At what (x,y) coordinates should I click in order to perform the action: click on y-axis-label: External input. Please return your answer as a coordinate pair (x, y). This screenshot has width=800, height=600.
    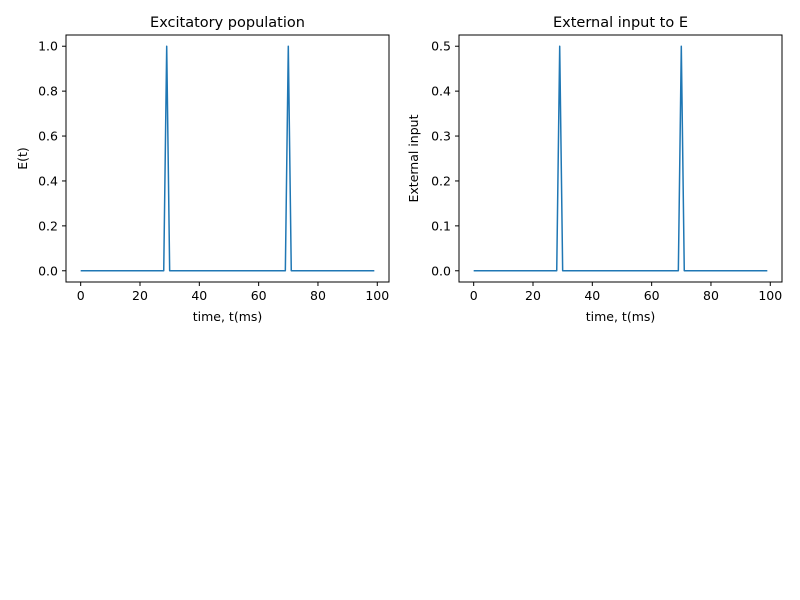
    Looking at the image, I should click on (413, 158).